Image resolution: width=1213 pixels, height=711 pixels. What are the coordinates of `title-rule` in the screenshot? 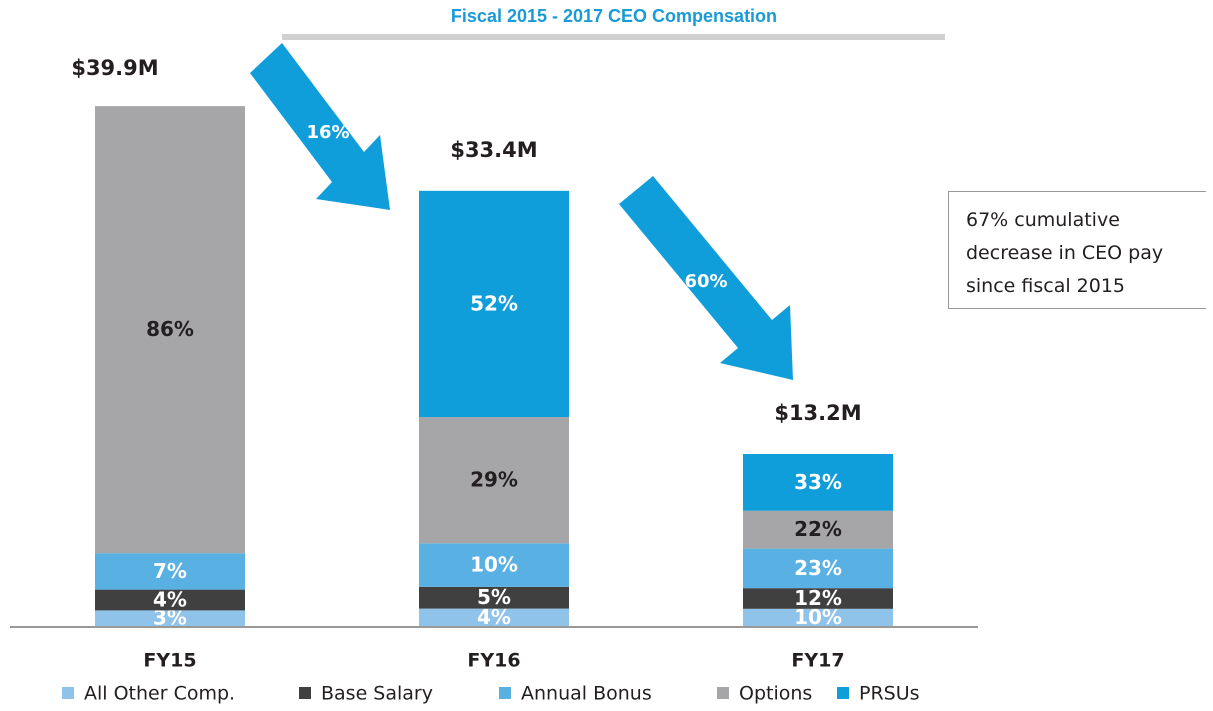 It's located at (613, 37).